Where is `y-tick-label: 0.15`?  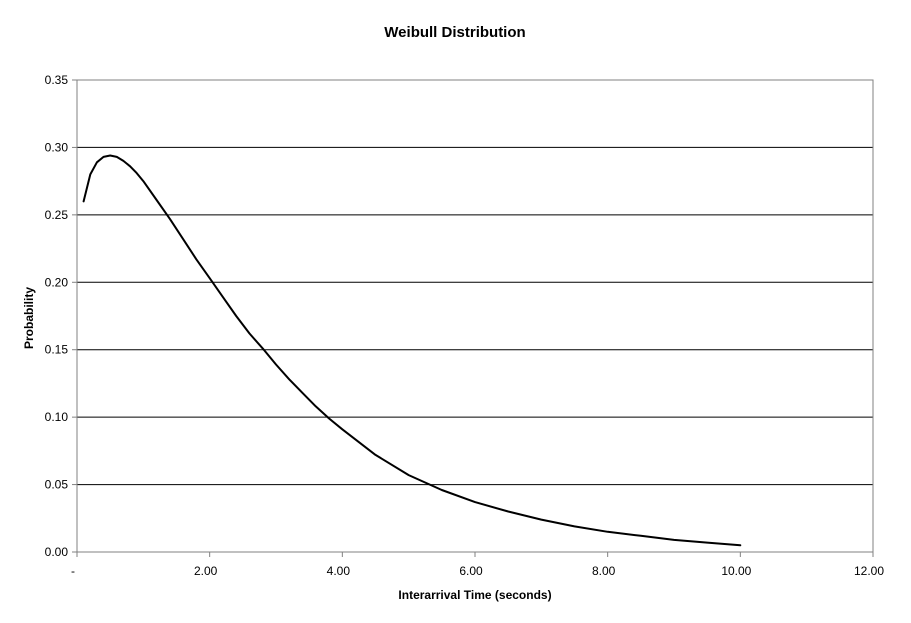 y-tick-label: 0.15 is located at coordinates (57, 350).